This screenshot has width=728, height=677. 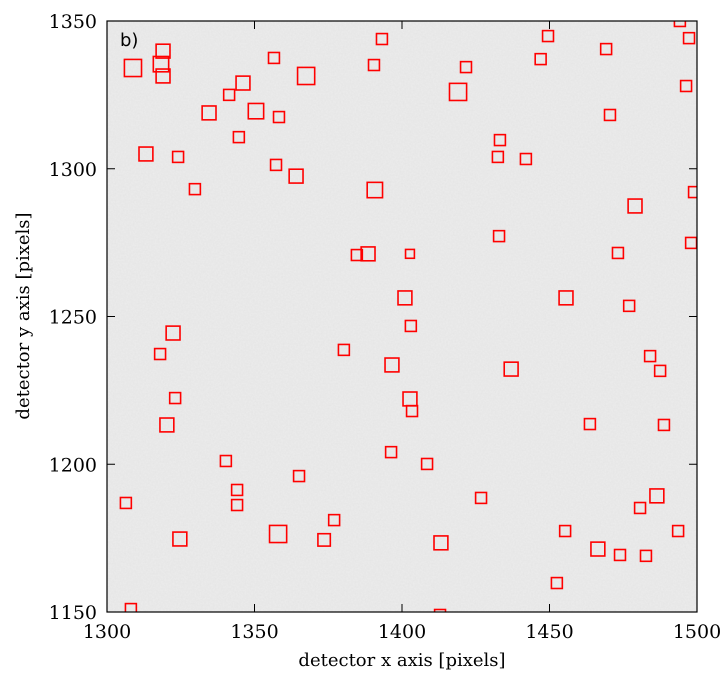 What do you see at coordinates (23, 315) in the screenshot?
I see `y-axis-label: detector y axis [pixels]` at bounding box center [23, 315].